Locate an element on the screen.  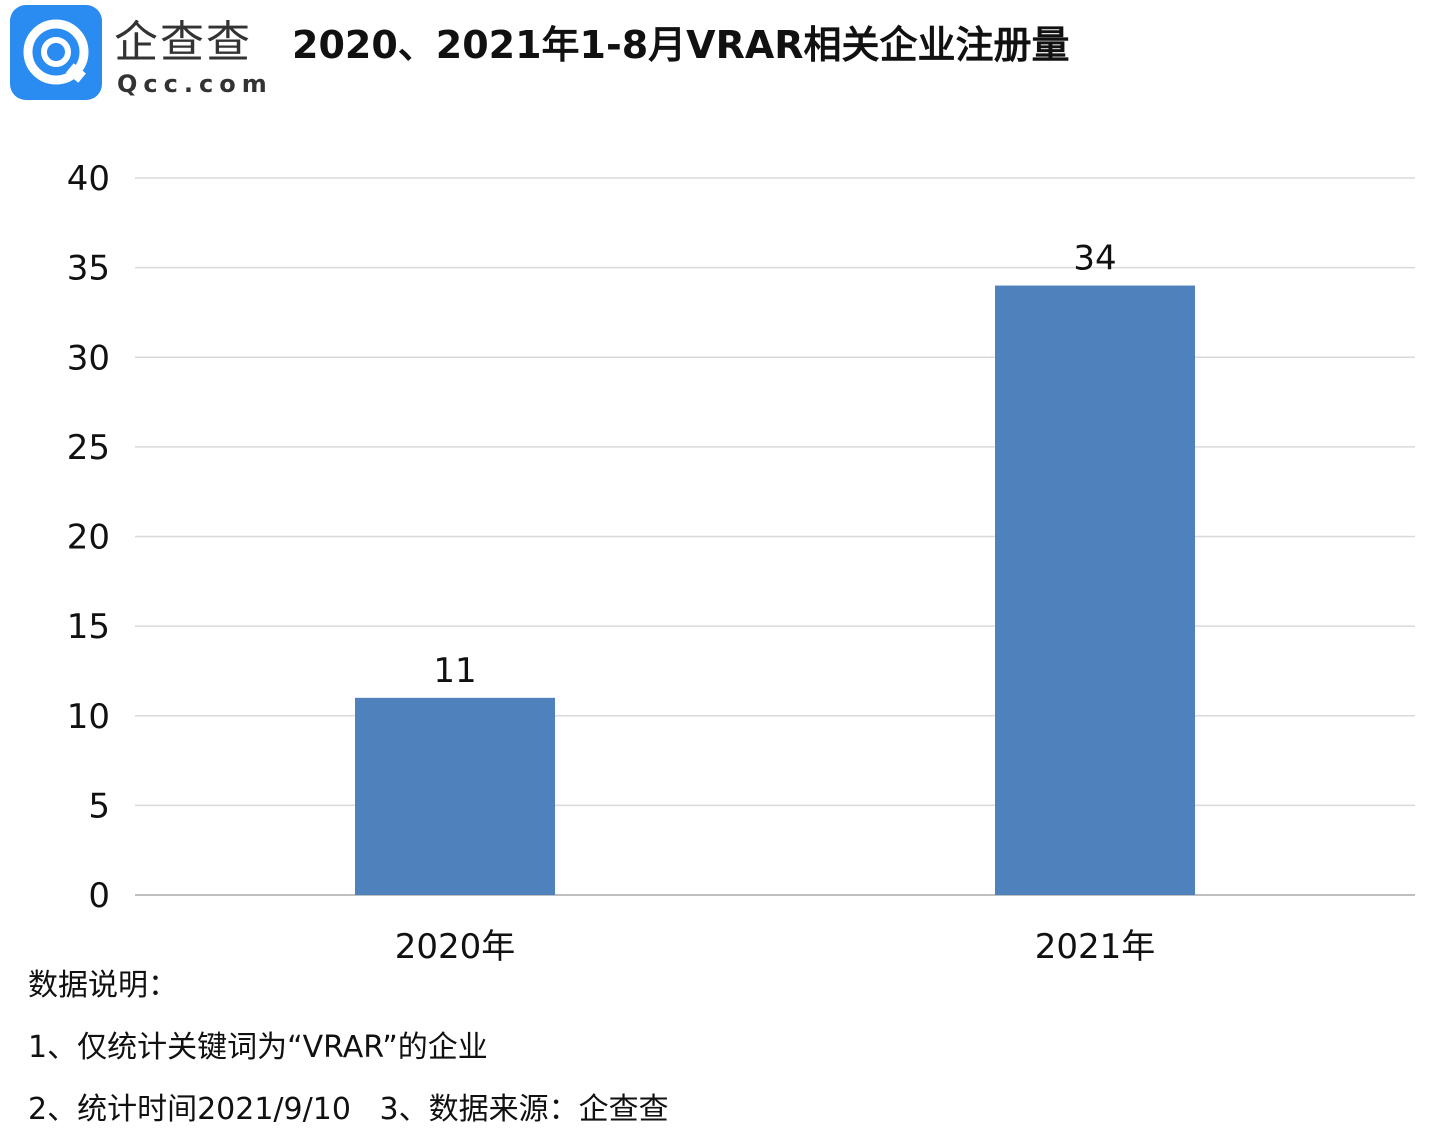
y-tick-label: 30 is located at coordinates (88, 358).